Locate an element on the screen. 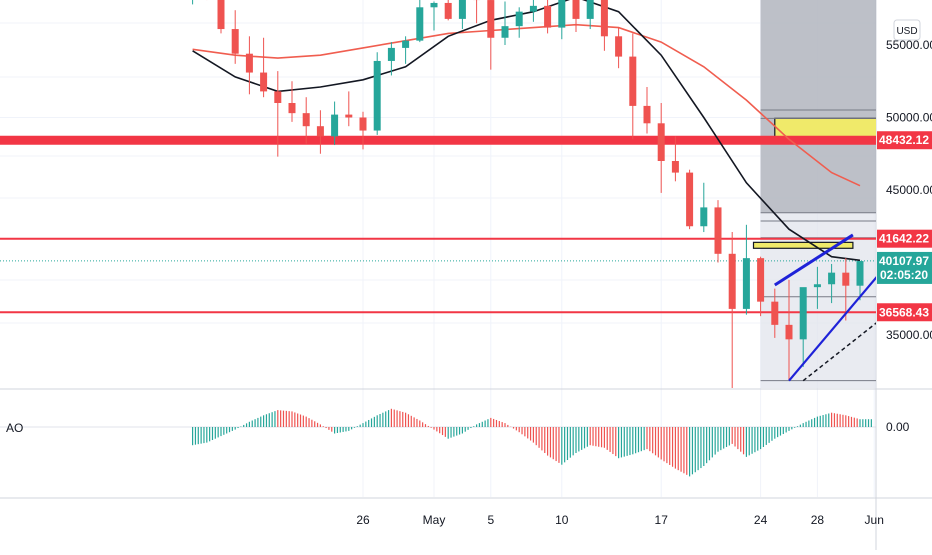 The height and width of the screenshot is (555, 932). time-tick-label: 26 is located at coordinates (363, 520).